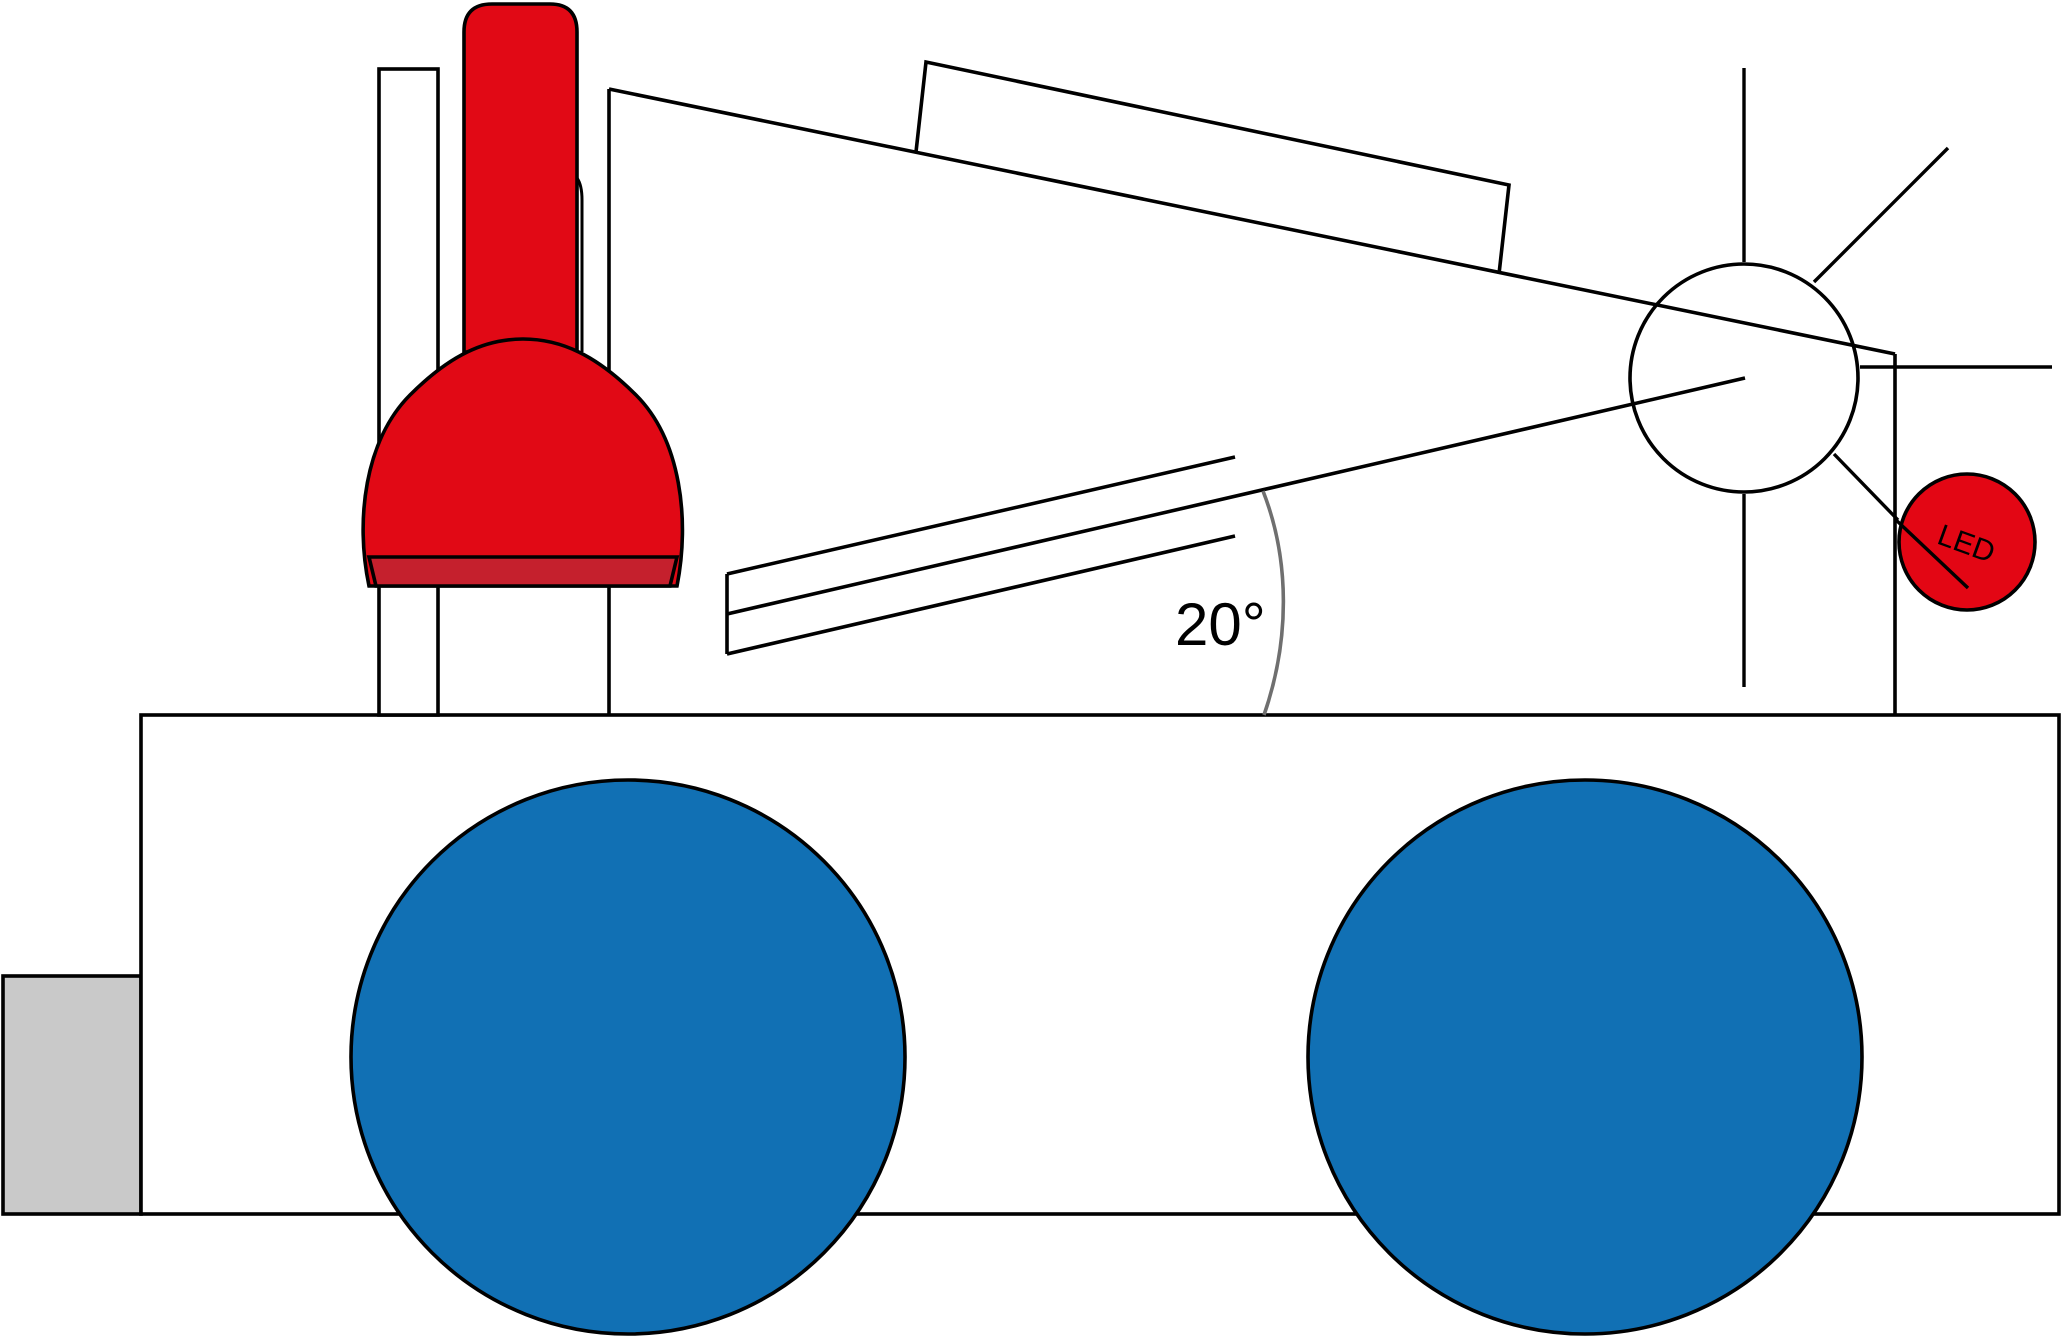  What do you see at coordinates (579, 264) in the screenshot?
I see `lamp-tube-notch` at bounding box center [579, 264].